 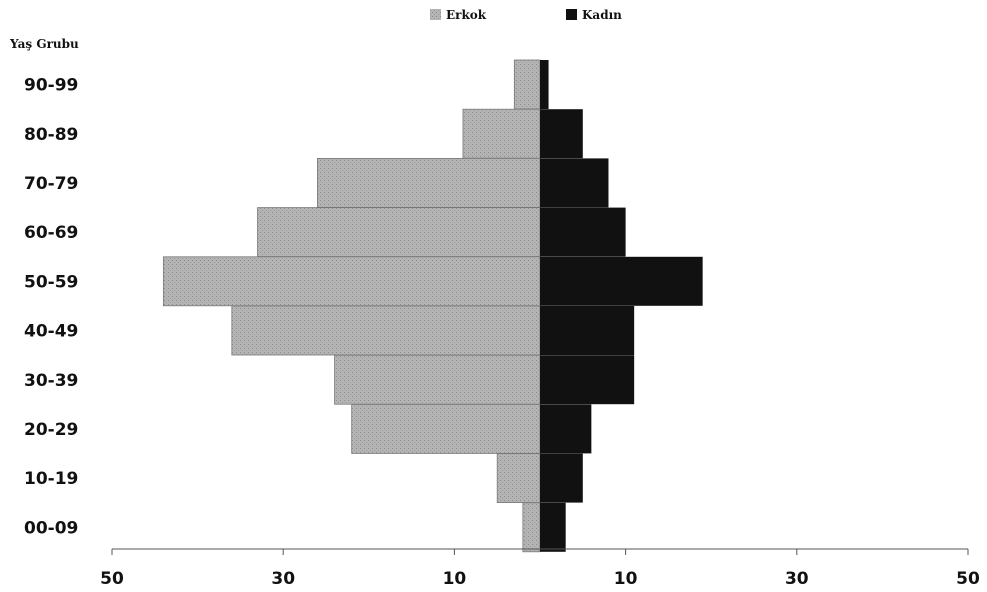 What do you see at coordinates (540, 569) in the screenshot?
I see `x-ticks: 50 30 10 10 30 50` at bounding box center [540, 569].